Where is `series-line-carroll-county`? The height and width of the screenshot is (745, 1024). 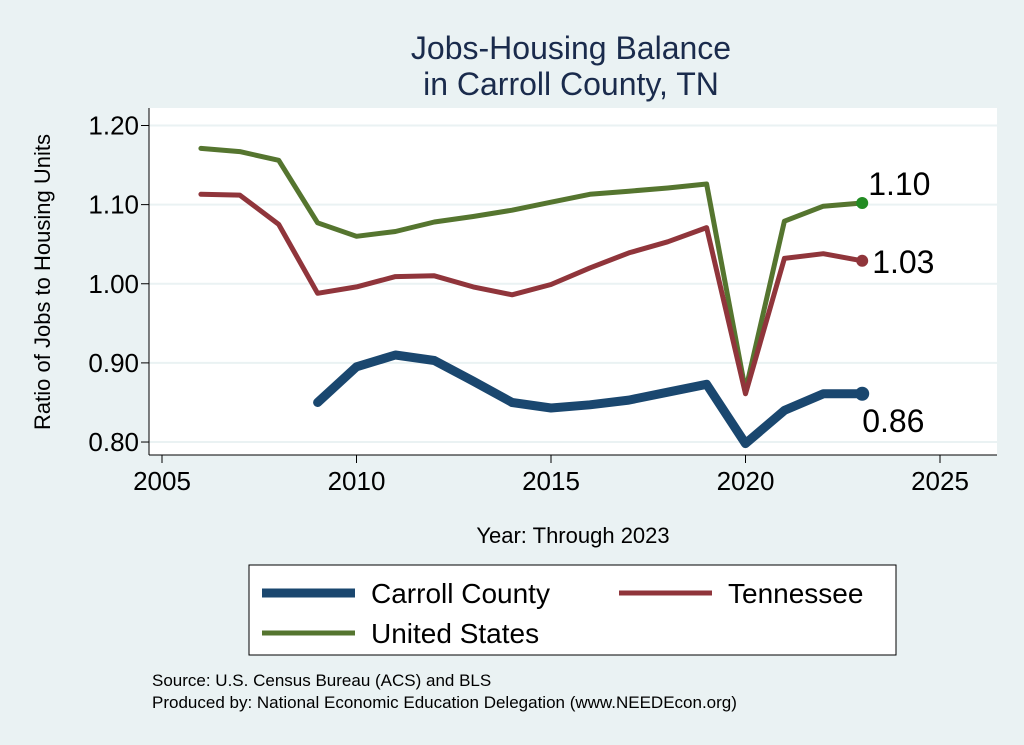
series-line-carroll-county is located at coordinates (590, 399).